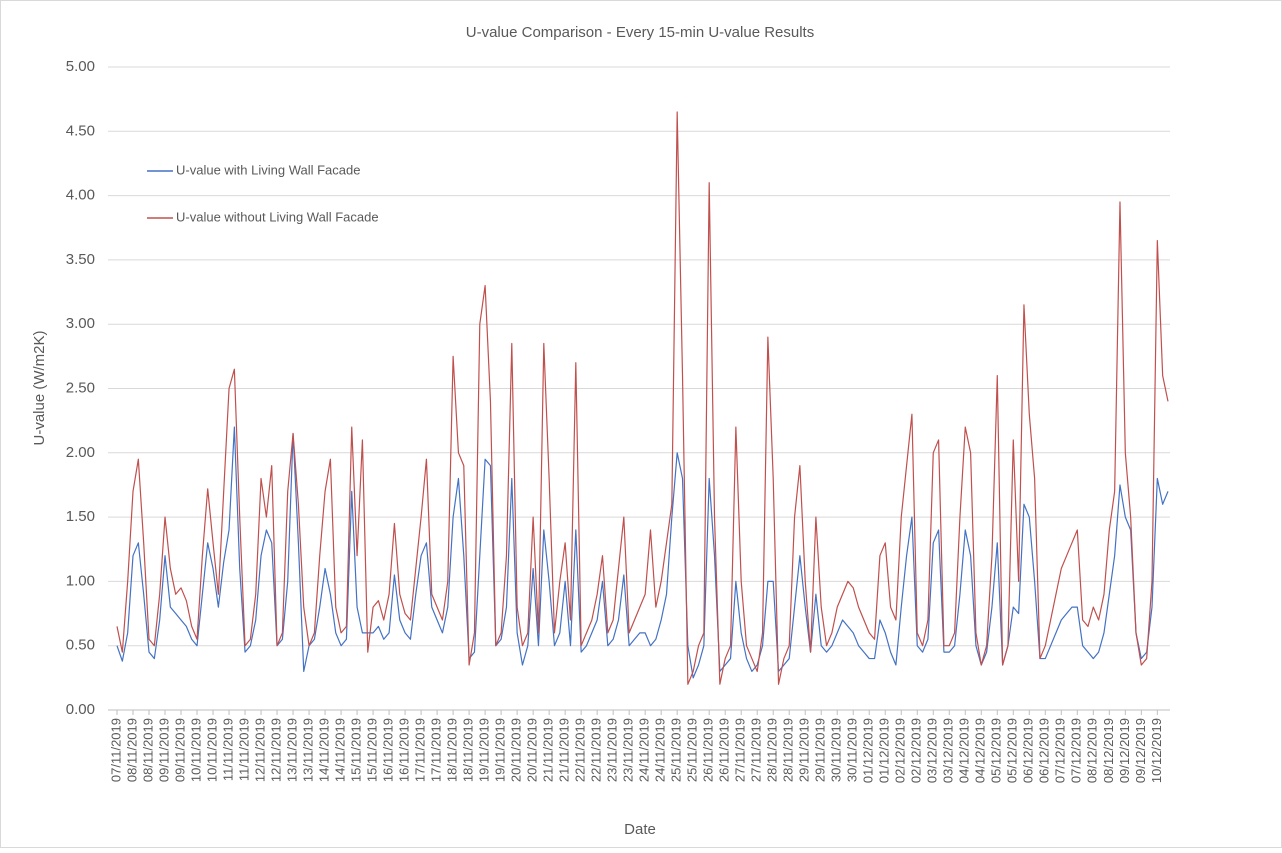 This screenshot has height=853, width=1282. What do you see at coordinates (277, 216) in the screenshot?
I see `legend-label: U-value without Living Wall Facade` at bounding box center [277, 216].